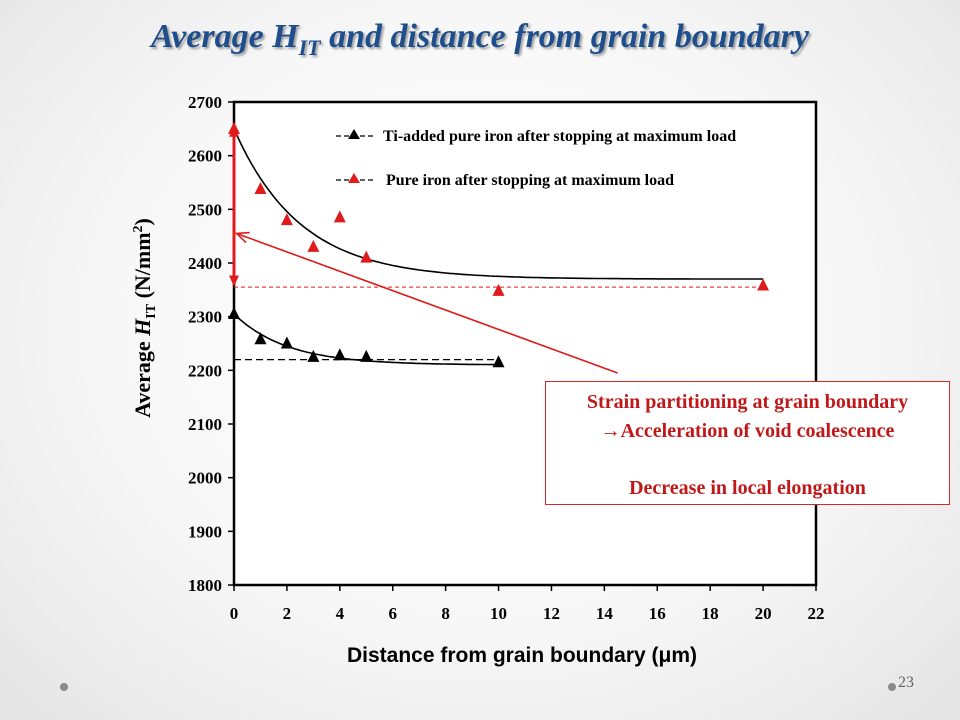 The height and width of the screenshot is (720, 960). I want to click on callout-arrow-head, so click(242, 237).